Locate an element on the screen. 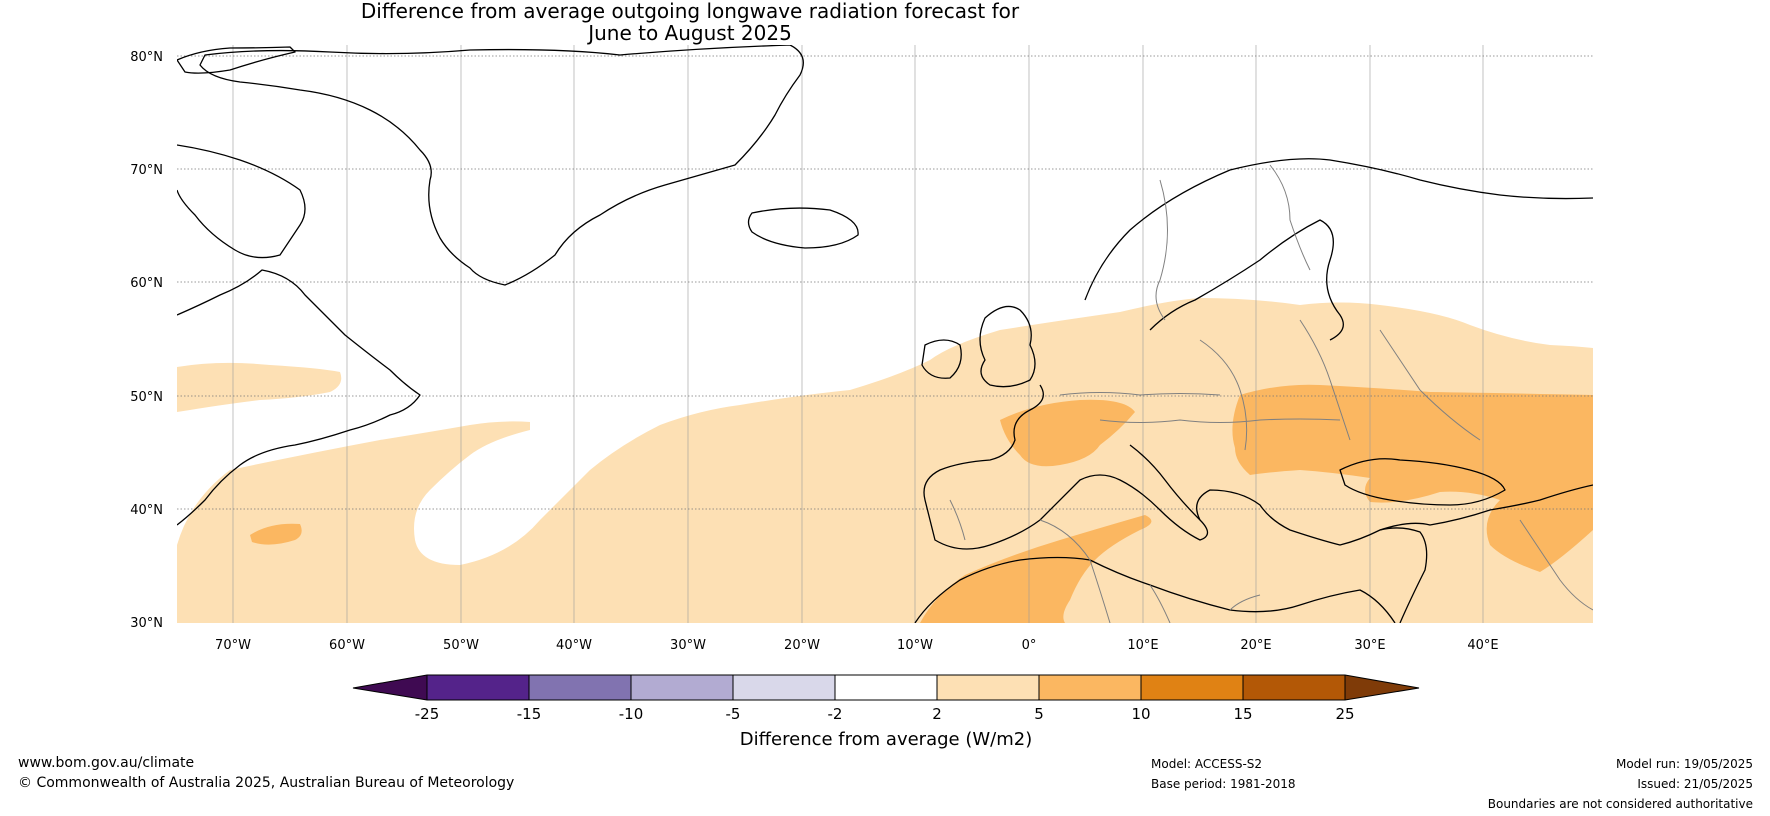 The image size is (1770, 816). lat-label-70n: 70°N is located at coordinates (146, 170).